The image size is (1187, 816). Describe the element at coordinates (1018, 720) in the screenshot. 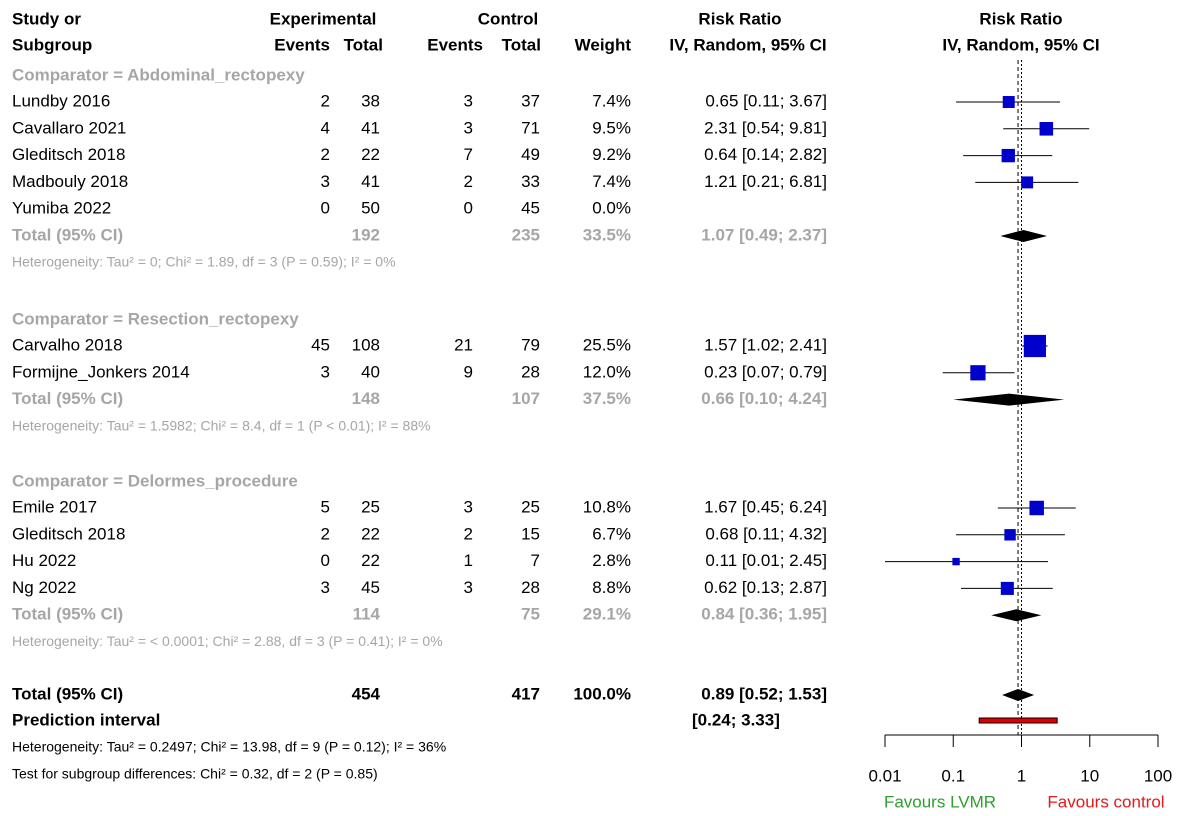

I see `prediction-interval` at that location.